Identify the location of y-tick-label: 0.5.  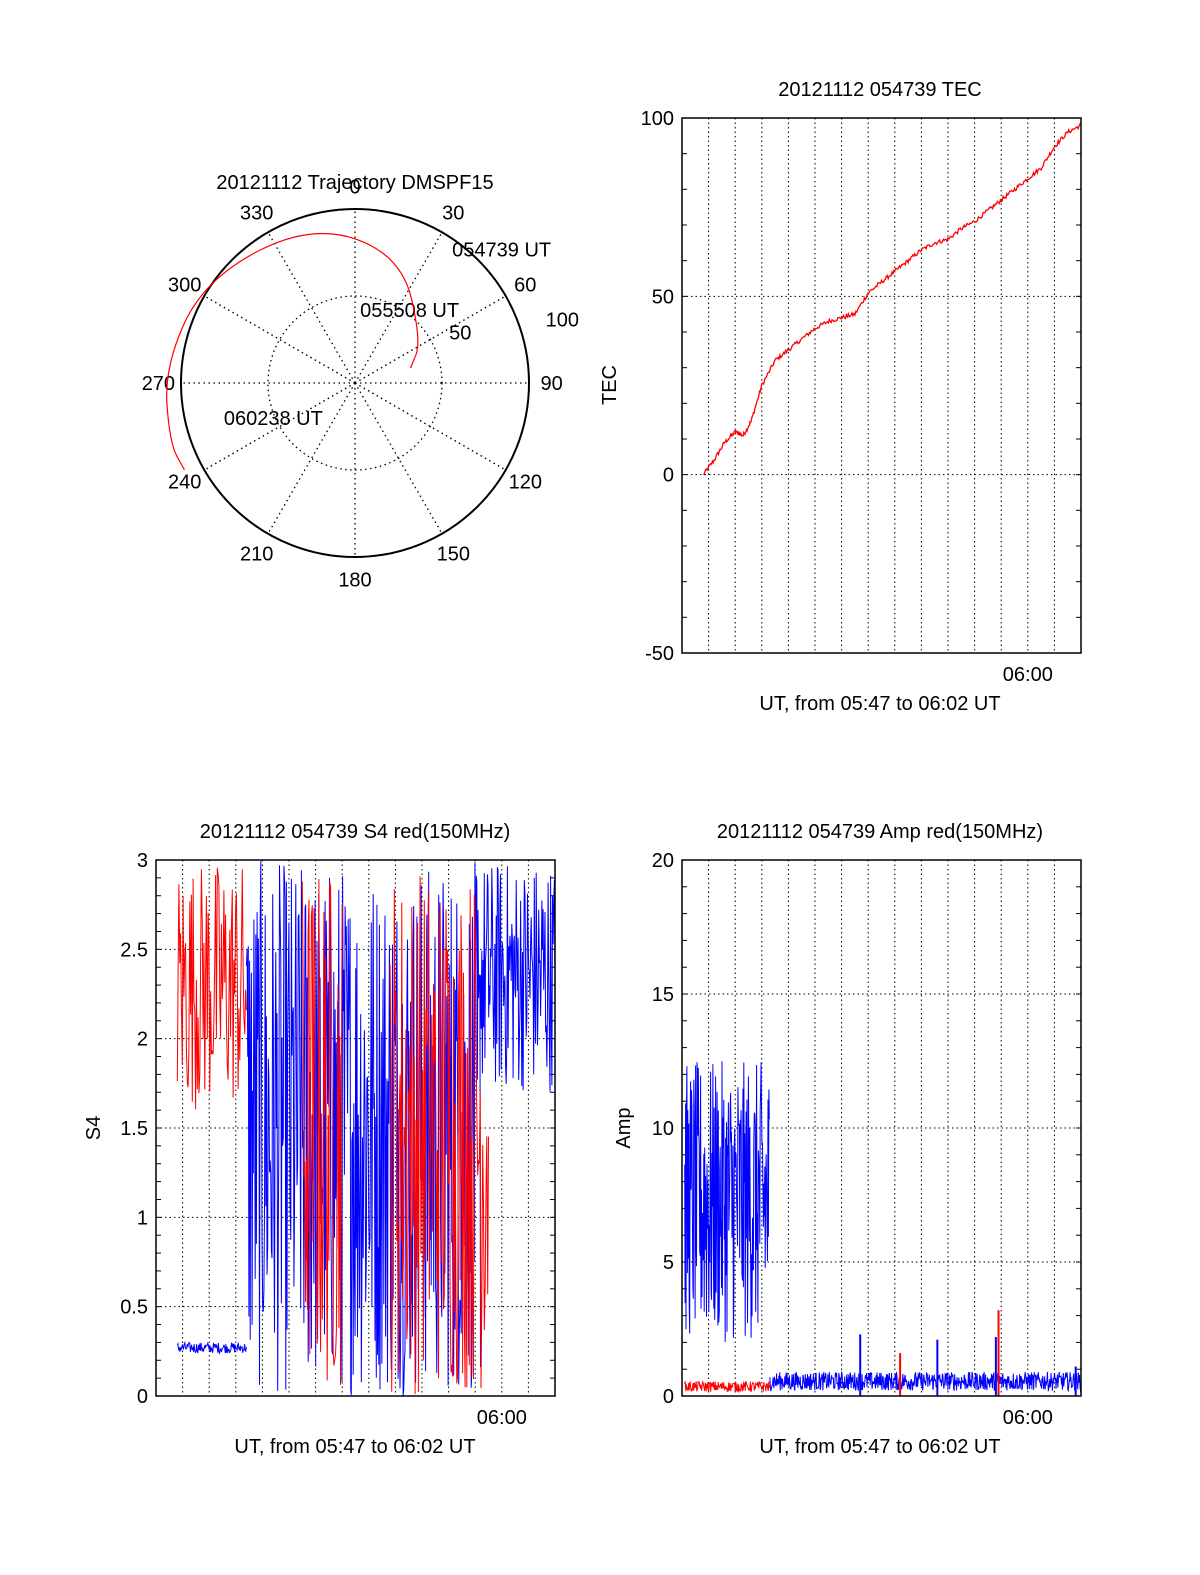
(134, 1308).